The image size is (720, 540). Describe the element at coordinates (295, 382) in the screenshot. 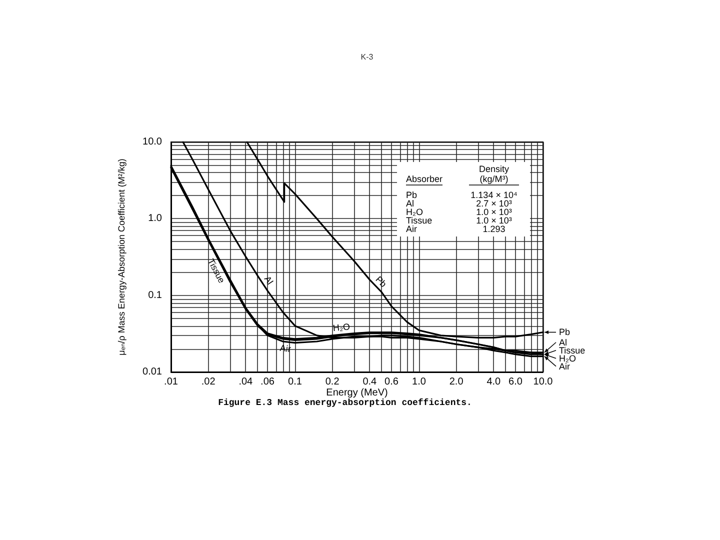

I see `x-tick-label: 0.1` at that location.